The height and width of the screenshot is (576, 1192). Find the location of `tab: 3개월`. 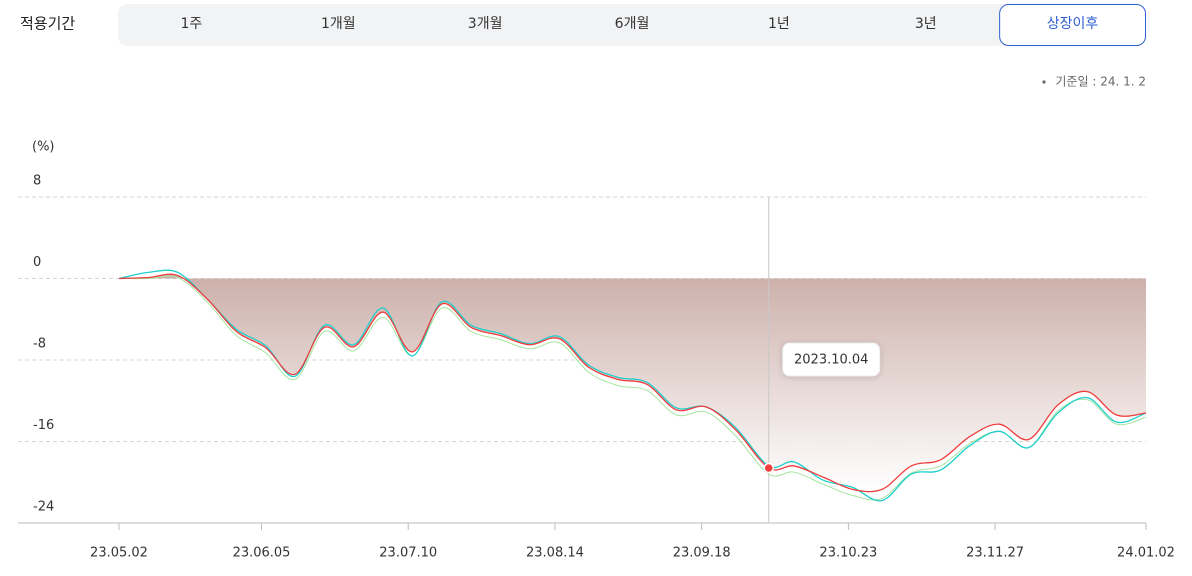

tab: 3개월 is located at coordinates (485, 24).